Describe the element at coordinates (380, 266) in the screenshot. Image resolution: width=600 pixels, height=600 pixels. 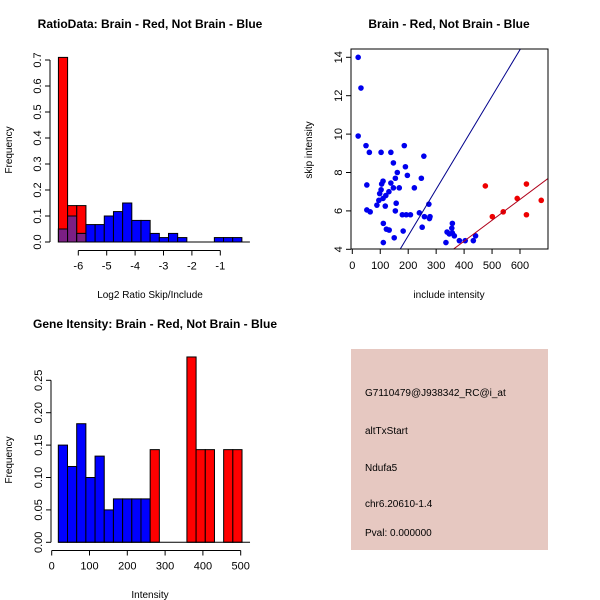
I see `scatter-x-tick-label: 100` at that location.